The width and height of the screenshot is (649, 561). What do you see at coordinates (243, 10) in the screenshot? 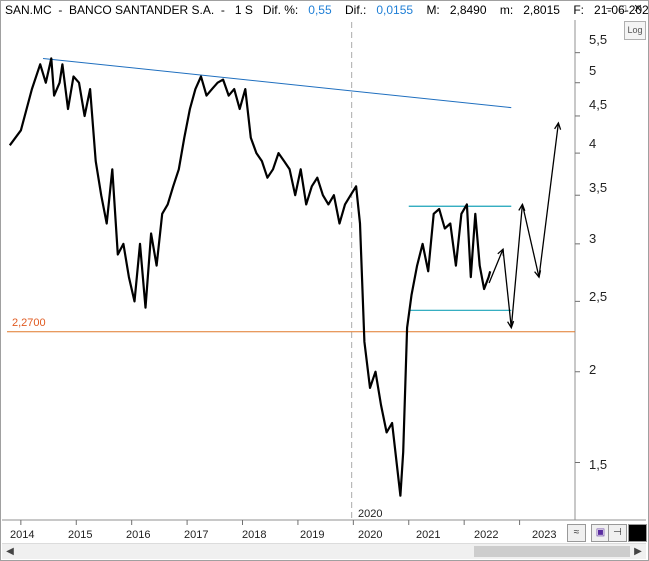
I see `timeframe: 1 S` at bounding box center [243, 10].